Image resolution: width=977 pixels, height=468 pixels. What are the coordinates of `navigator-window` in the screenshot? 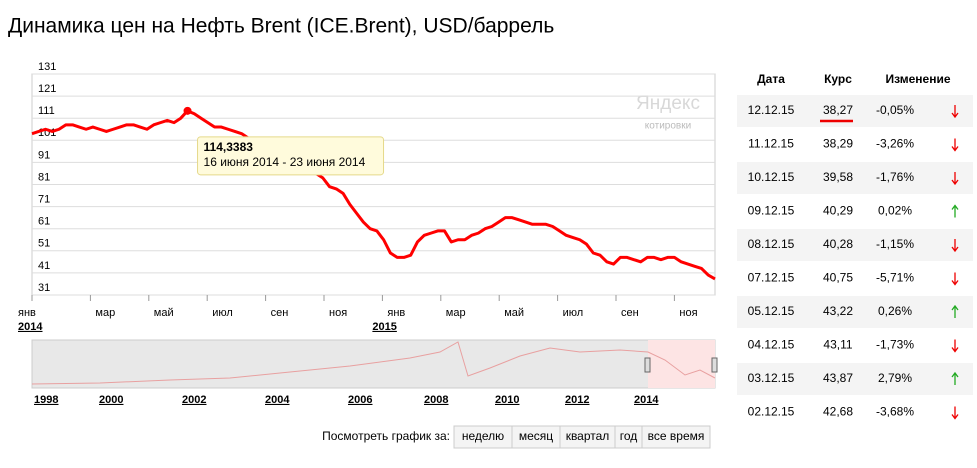 It's located at (681, 364).